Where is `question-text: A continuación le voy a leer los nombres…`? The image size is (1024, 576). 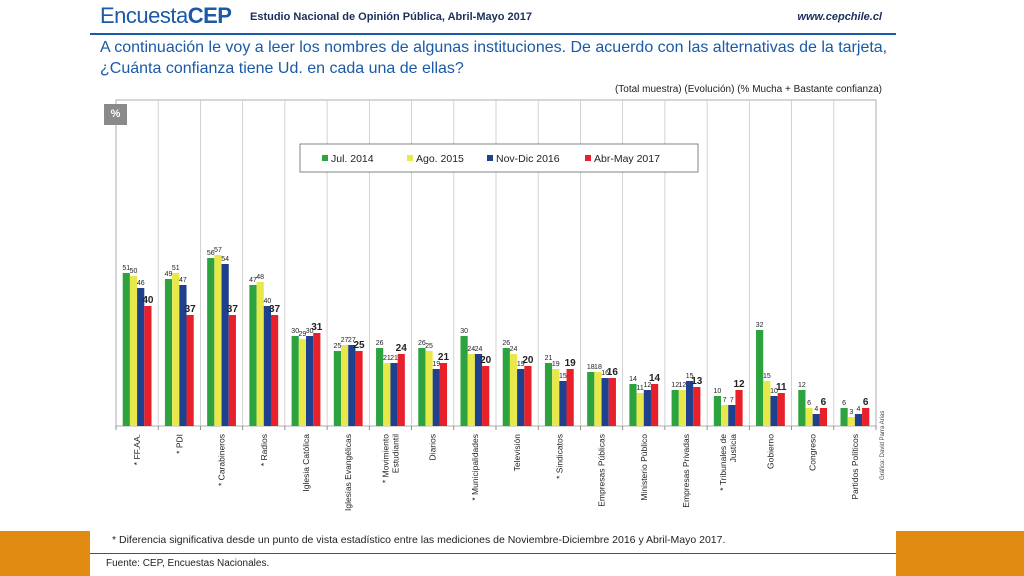 question-text: A continuación le voy a leer los nombres… is located at coordinates (494, 58).